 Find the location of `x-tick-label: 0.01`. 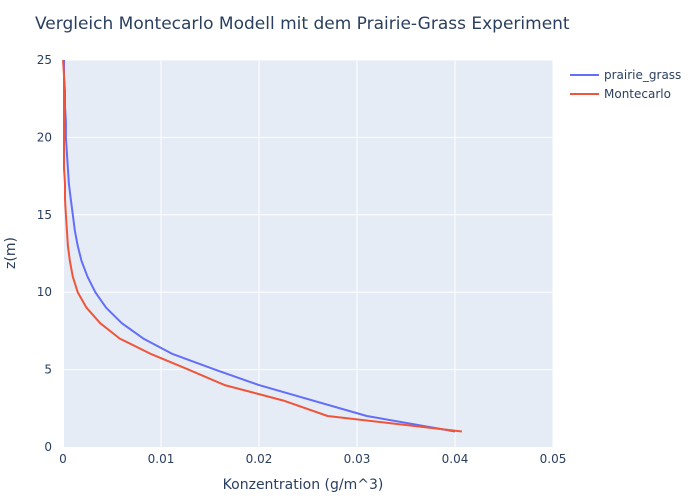

x-tick-label: 0.01 is located at coordinates (161, 459).